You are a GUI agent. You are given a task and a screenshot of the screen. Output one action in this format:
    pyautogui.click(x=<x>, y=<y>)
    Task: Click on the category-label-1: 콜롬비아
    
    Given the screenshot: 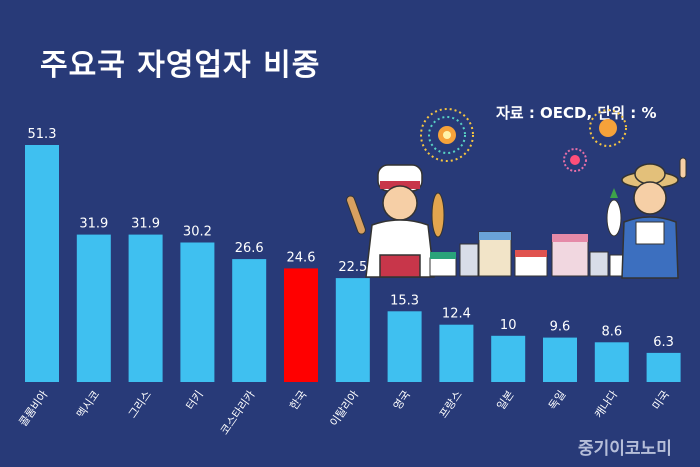 What is the action you would take?
    pyautogui.click(x=34, y=408)
    